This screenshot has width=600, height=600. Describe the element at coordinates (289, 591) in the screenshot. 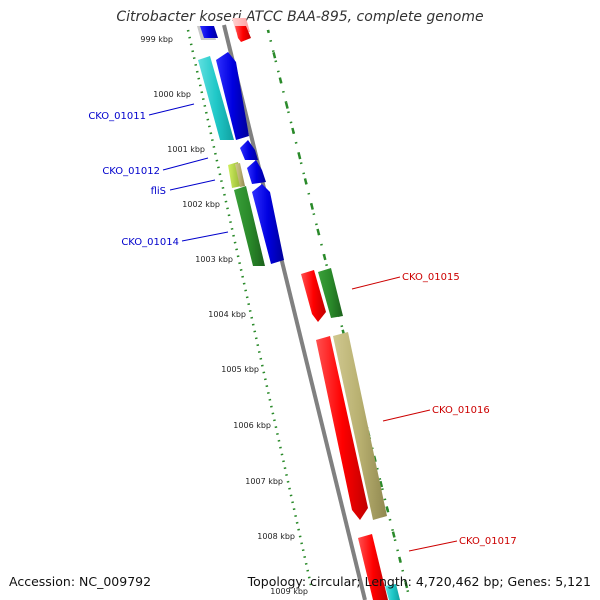

I see `kbp-label: 1009 kbp` at that location.